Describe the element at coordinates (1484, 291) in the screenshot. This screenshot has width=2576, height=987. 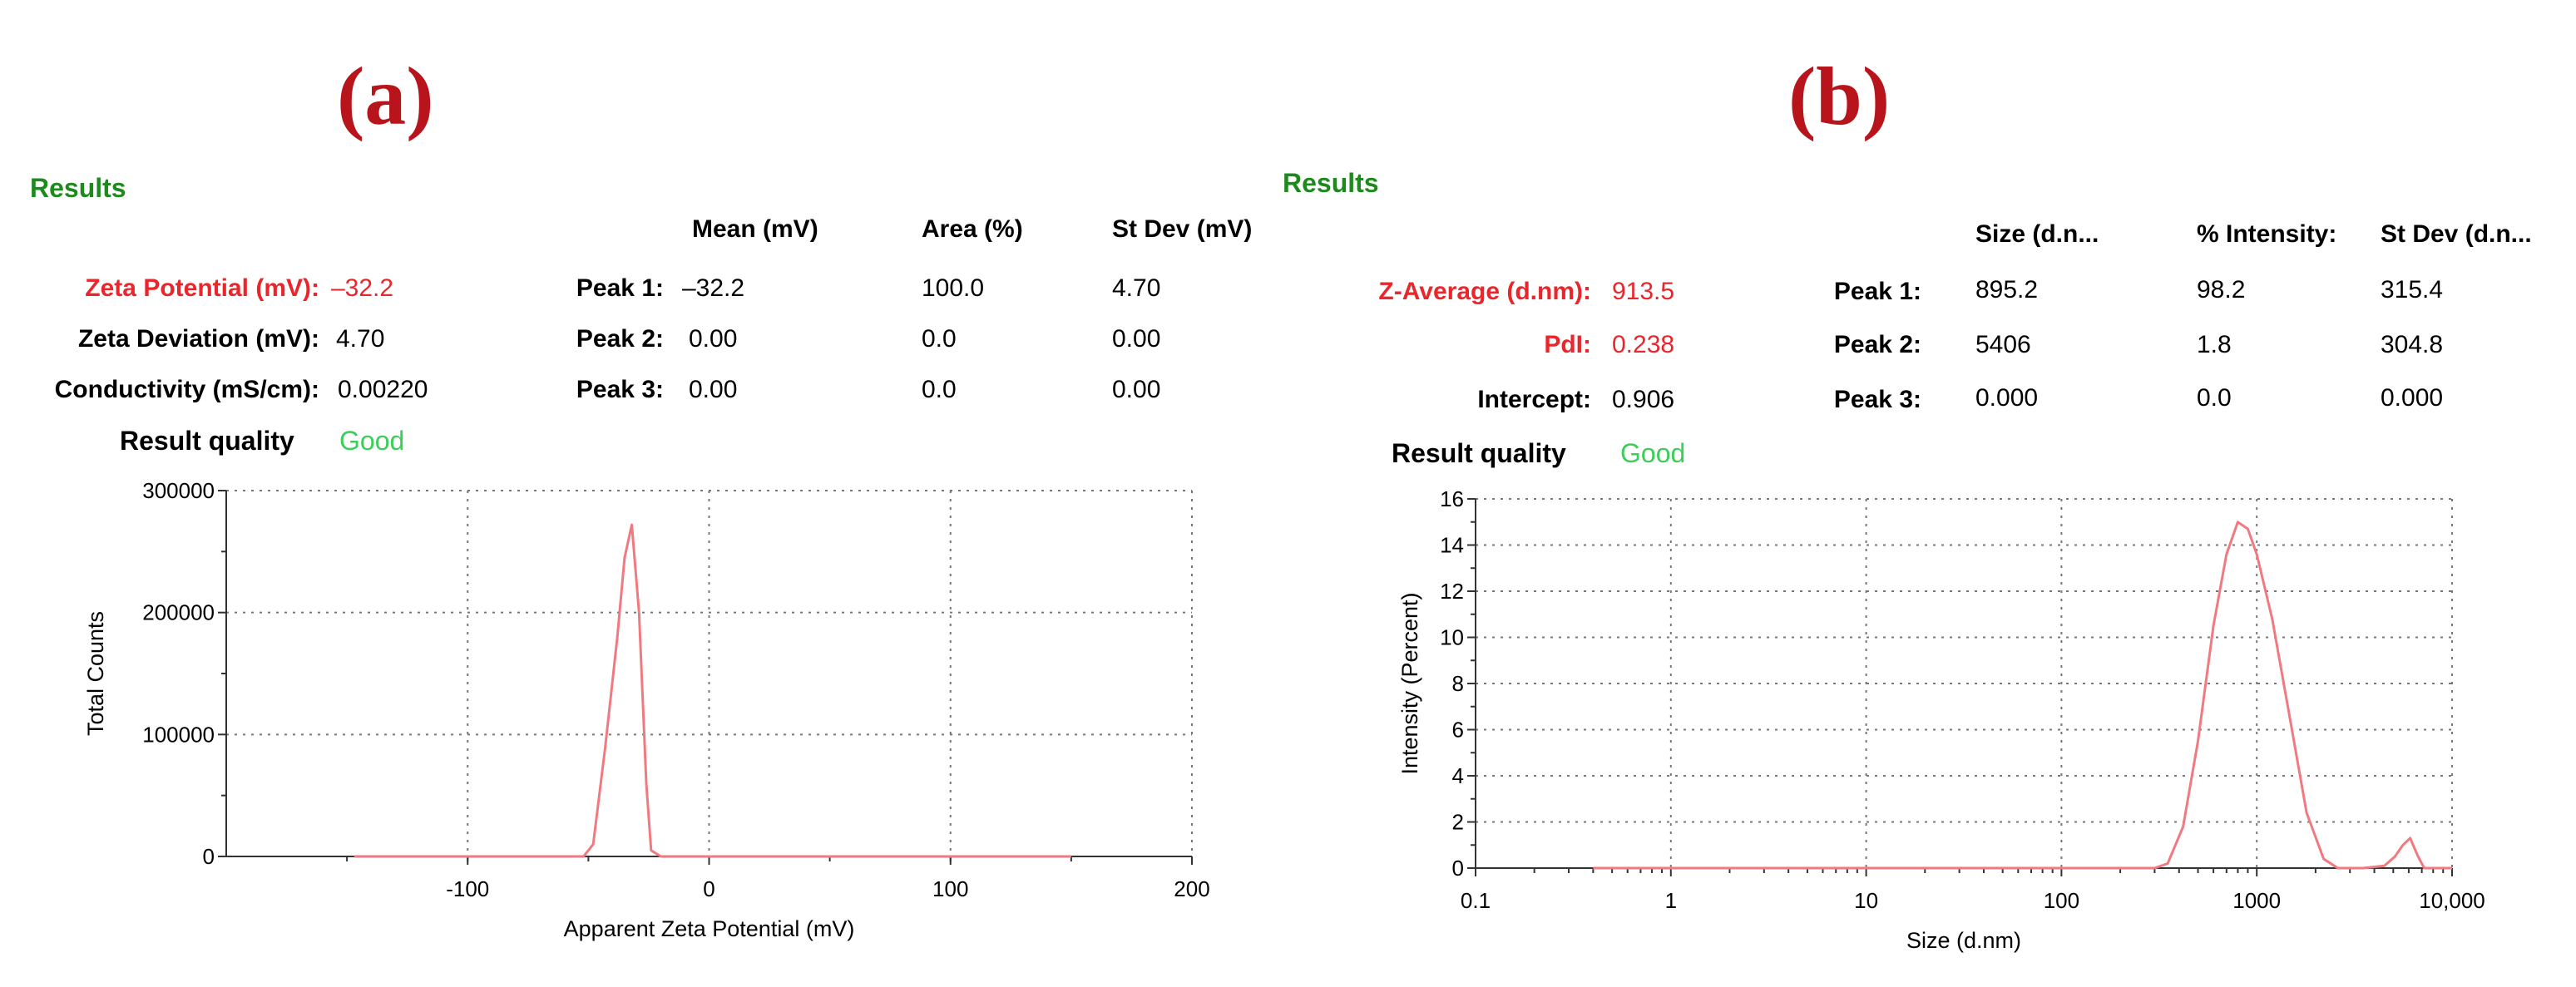
I see `metric-label-z-average: Z-Average (d.nm):` at that location.